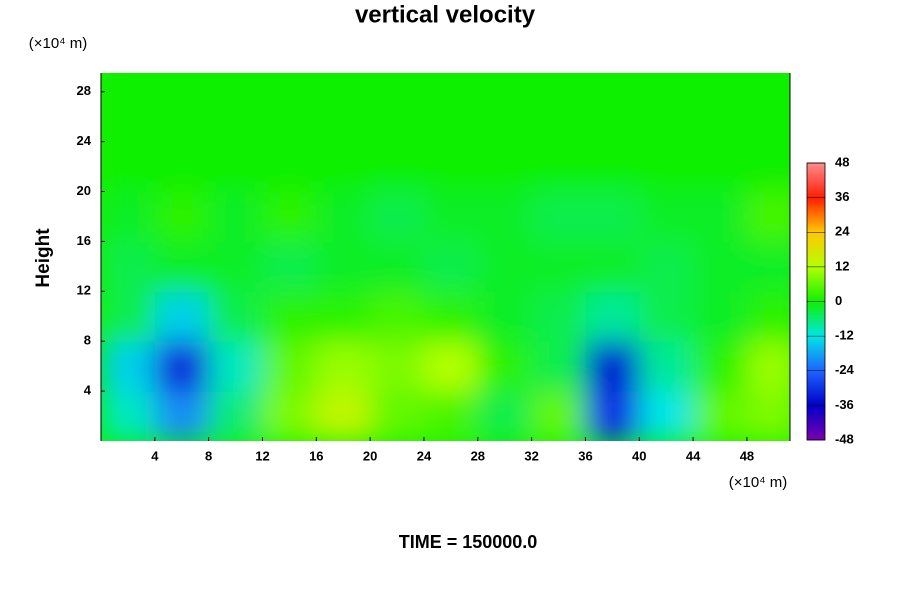 This screenshot has width=900, height=600. Describe the element at coordinates (87, 340) in the screenshot. I see `y-tick-label: 8` at that location.